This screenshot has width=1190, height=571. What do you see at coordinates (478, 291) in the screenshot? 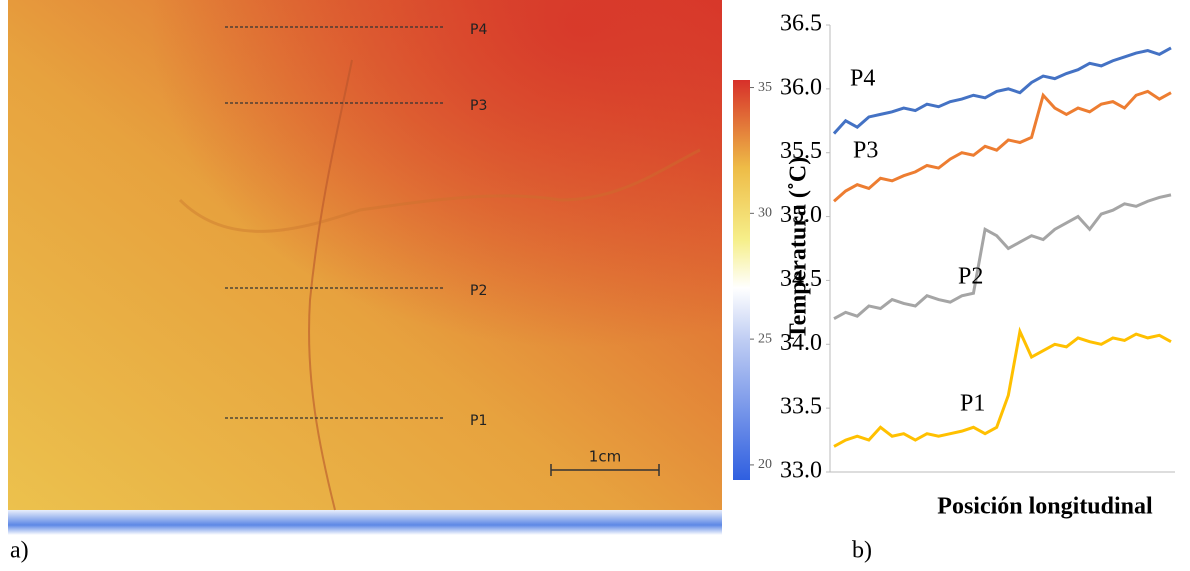
I see `profile-label: P2` at bounding box center [478, 291].